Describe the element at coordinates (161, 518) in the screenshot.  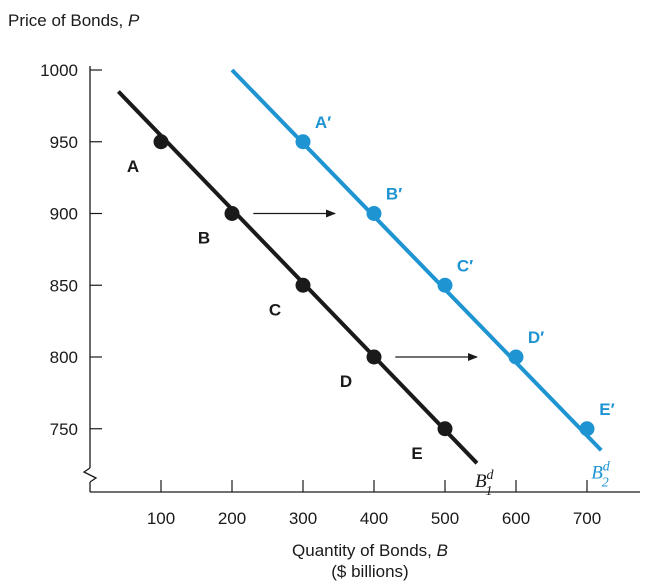
I see `x-tick-label: 100` at that location.